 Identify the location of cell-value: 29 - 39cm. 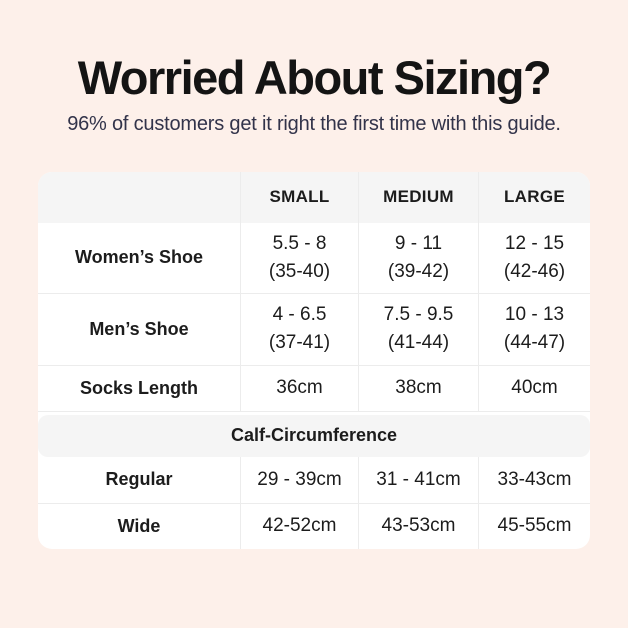
(299, 479).